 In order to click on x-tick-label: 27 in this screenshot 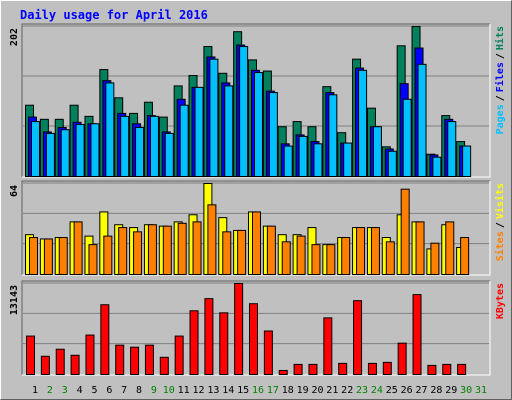, I will do `click(422, 390)`.